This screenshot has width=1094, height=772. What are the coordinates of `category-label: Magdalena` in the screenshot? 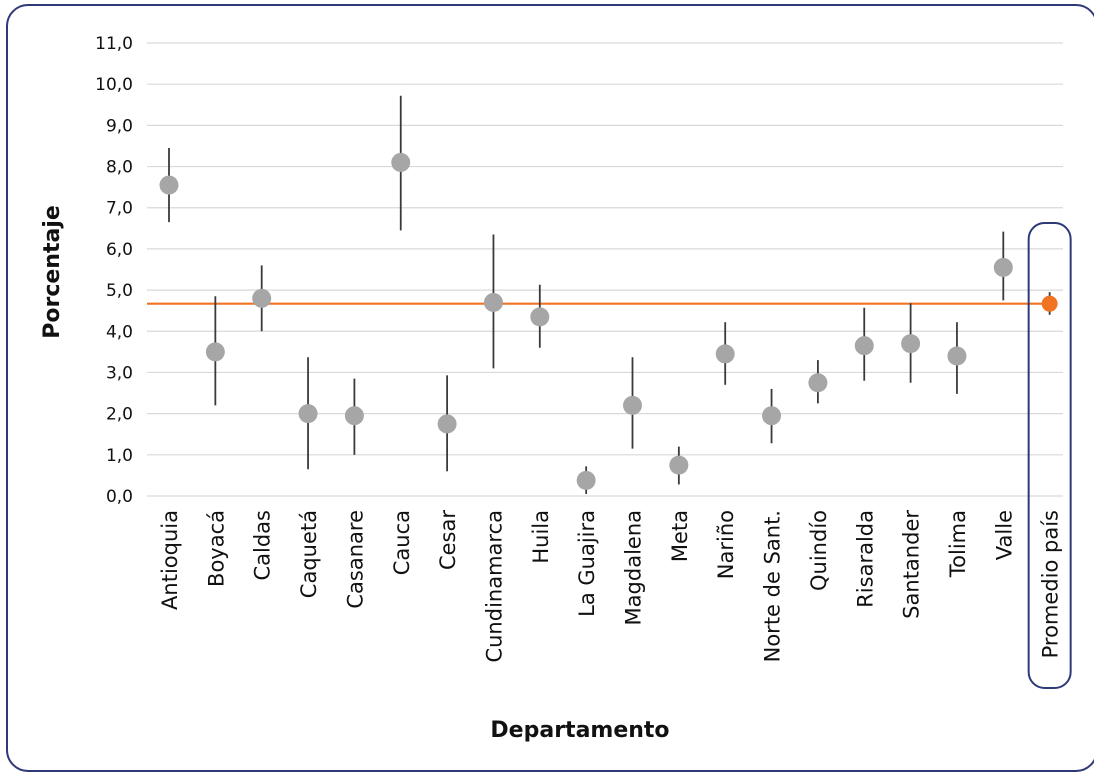 It's located at (634, 567).